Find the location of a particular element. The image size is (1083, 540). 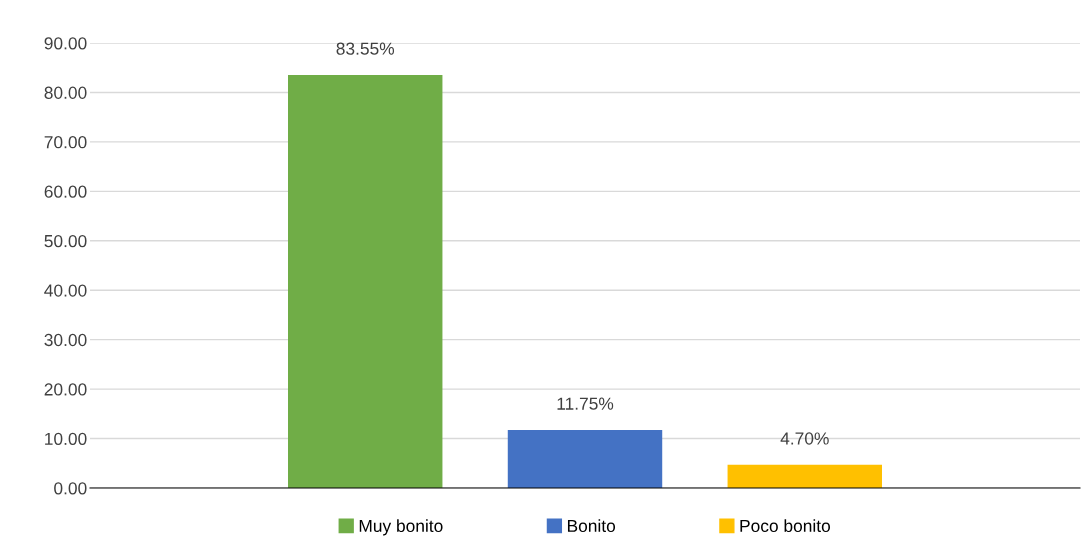

legend-label: Poco bonito is located at coordinates (785, 526).